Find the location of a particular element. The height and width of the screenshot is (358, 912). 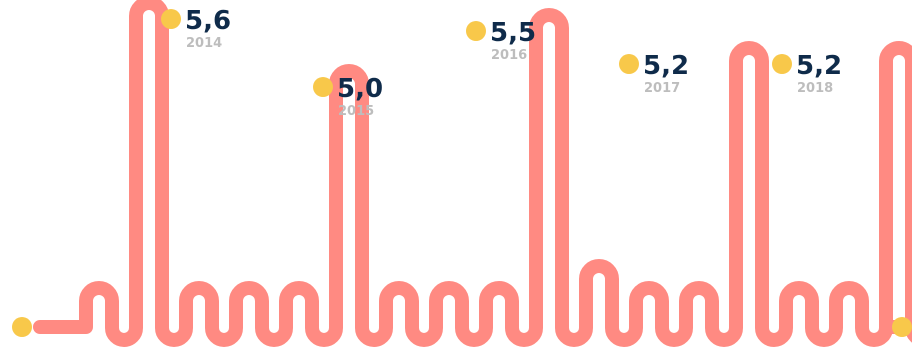

point-year-label: 2015 is located at coordinates (356, 111).